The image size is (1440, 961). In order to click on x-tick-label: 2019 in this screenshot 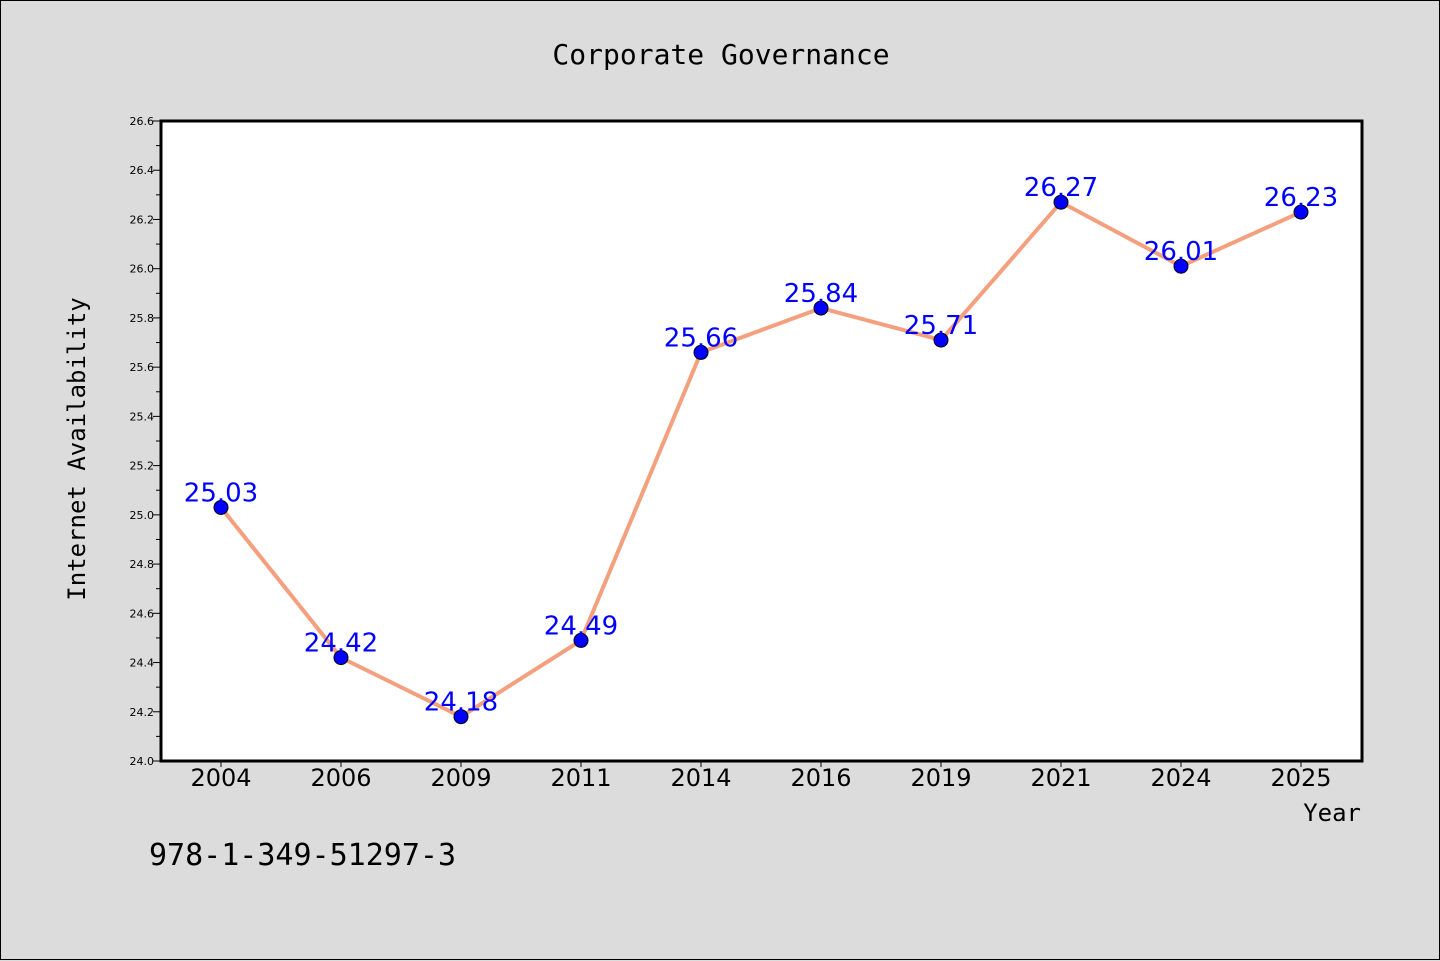, I will do `click(940, 778)`.